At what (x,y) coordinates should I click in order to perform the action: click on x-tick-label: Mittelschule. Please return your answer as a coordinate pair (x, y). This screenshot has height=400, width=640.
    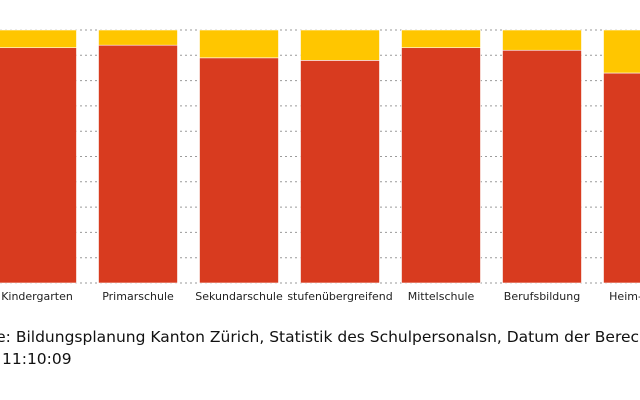
    Looking at the image, I should click on (441, 296).